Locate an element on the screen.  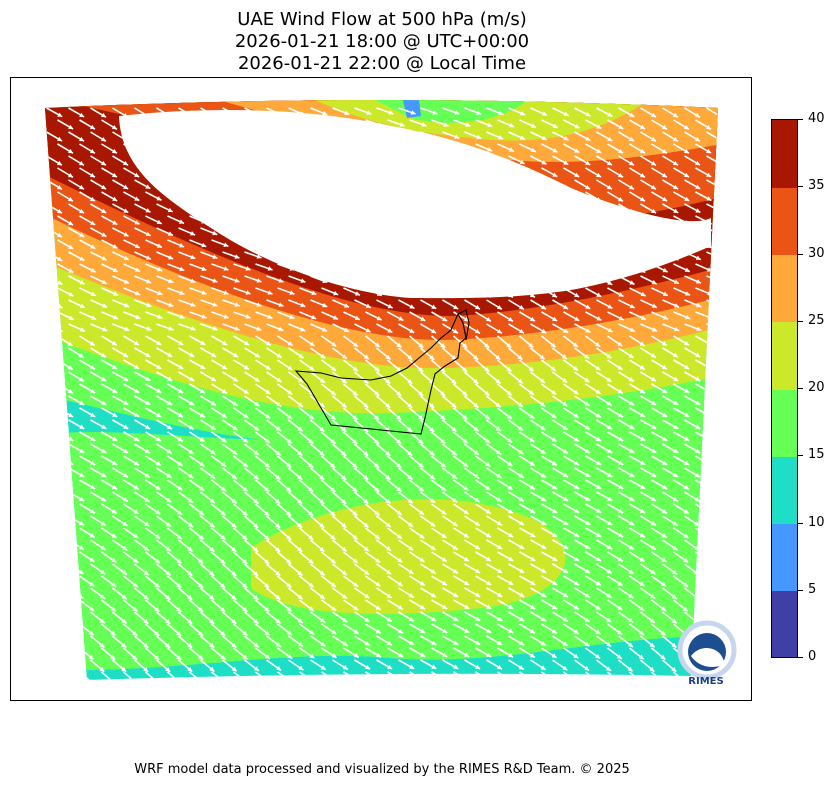
title-line-3: 2026-01-21 22:00 @ Local Time is located at coordinates (382, 63).